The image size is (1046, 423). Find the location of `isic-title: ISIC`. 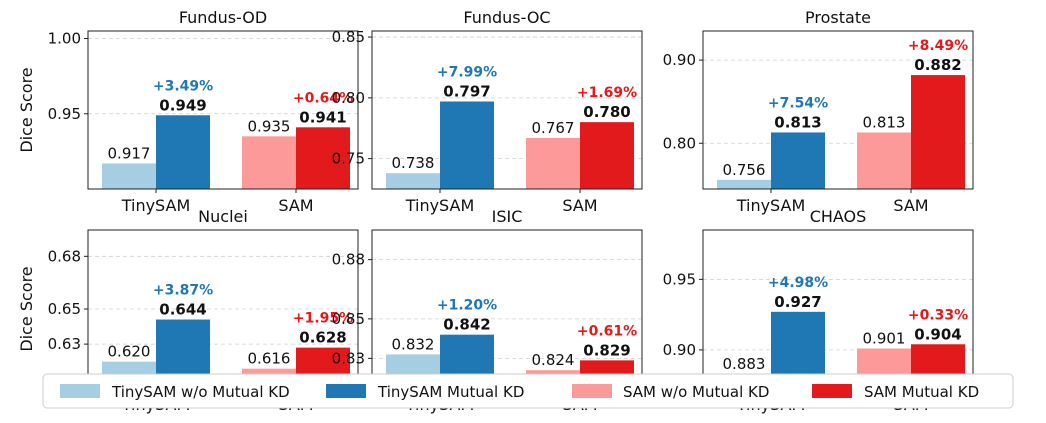

isic-title: ISIC is located at coordinates (507, 216).